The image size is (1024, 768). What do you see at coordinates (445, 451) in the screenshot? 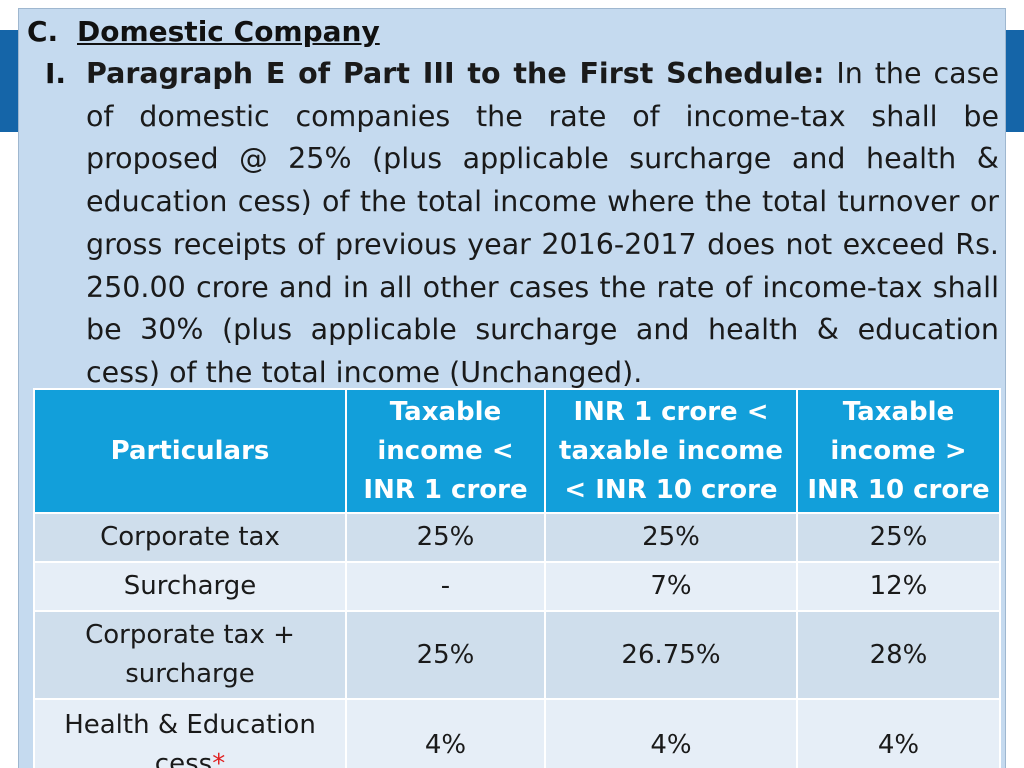
I see `header-below-1-crore: Taxable income < INR 1 crore` at bounding box center [445, 451].